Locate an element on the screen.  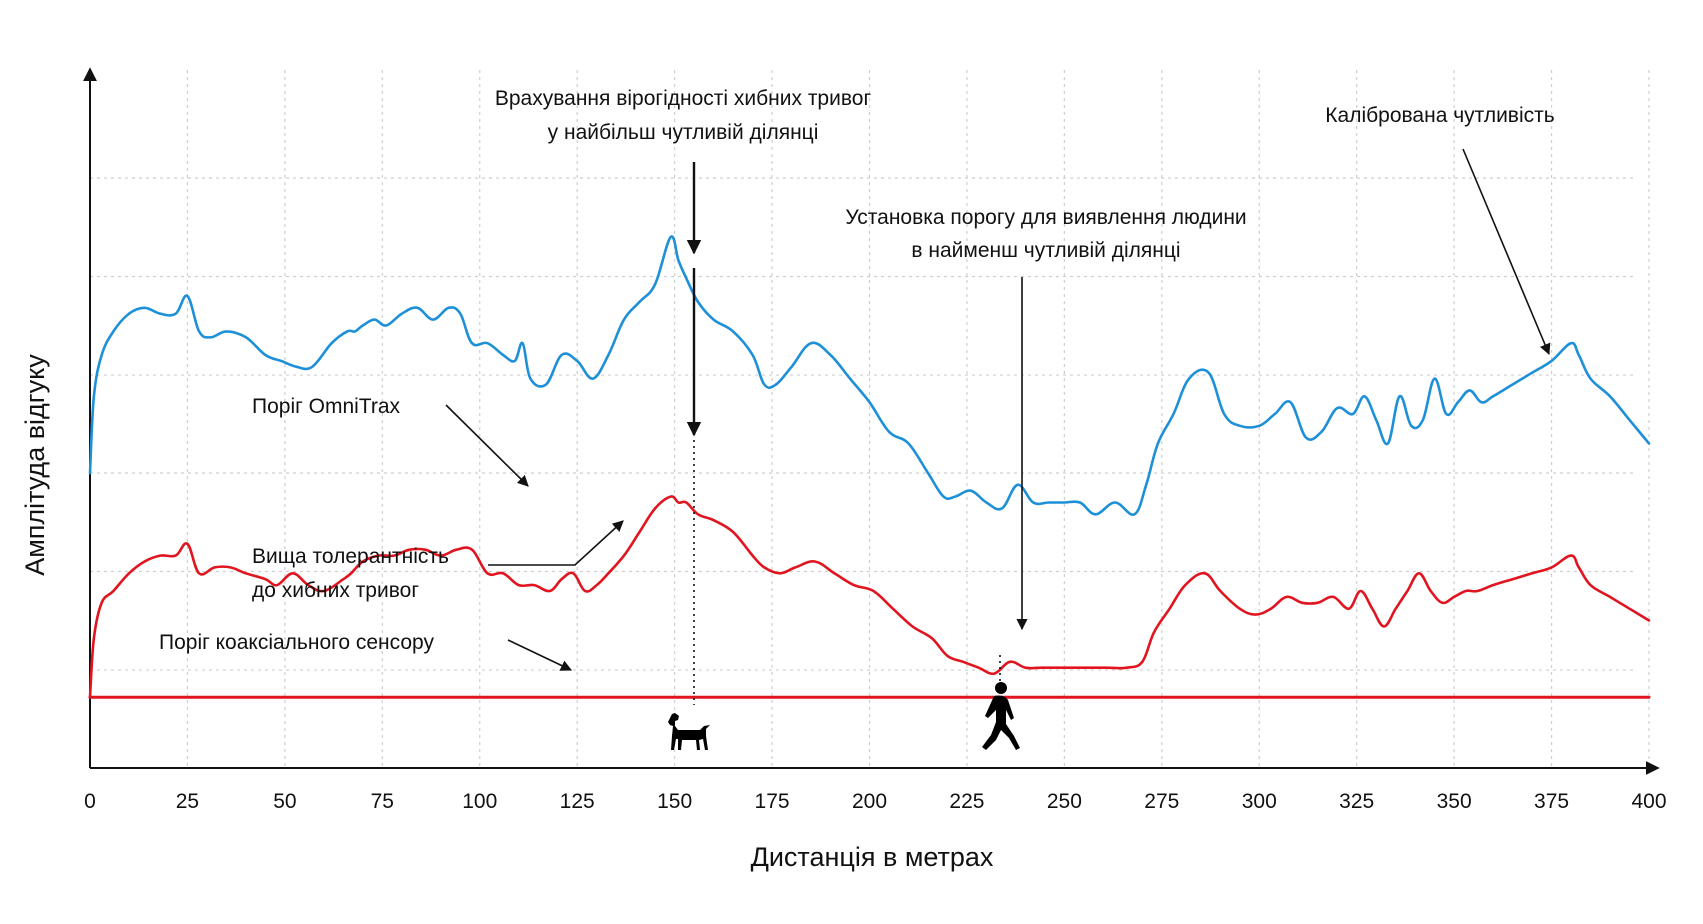
tolerance-arrow is located at coordinates (556, 543).